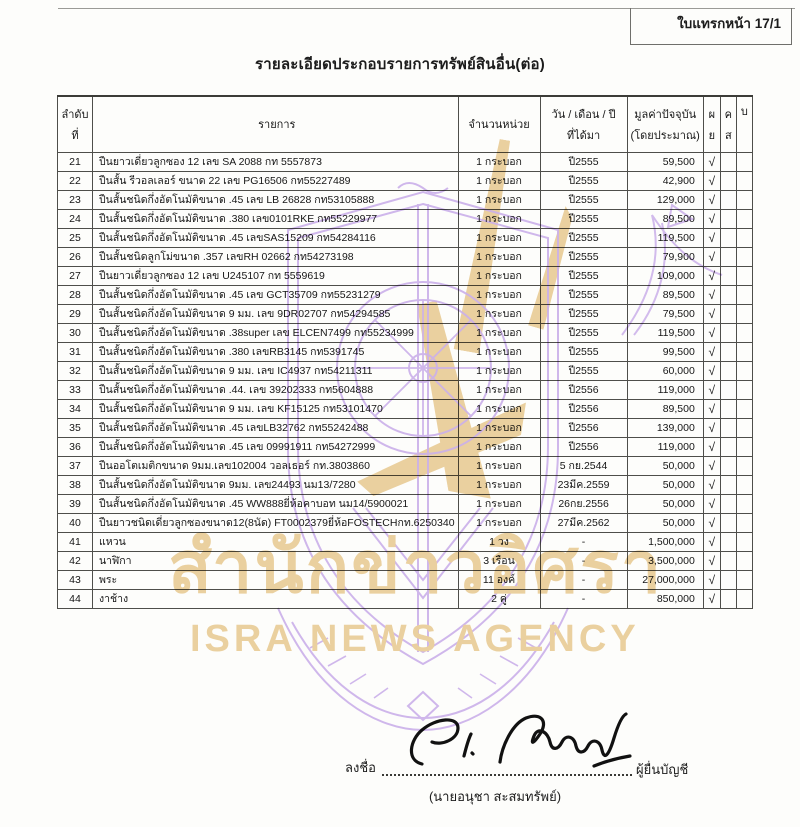  What do you see at coordinates (75, 114) in the screenshot?
I see `header-no-line1: ลำดับ` at bounding box center [75, 114].